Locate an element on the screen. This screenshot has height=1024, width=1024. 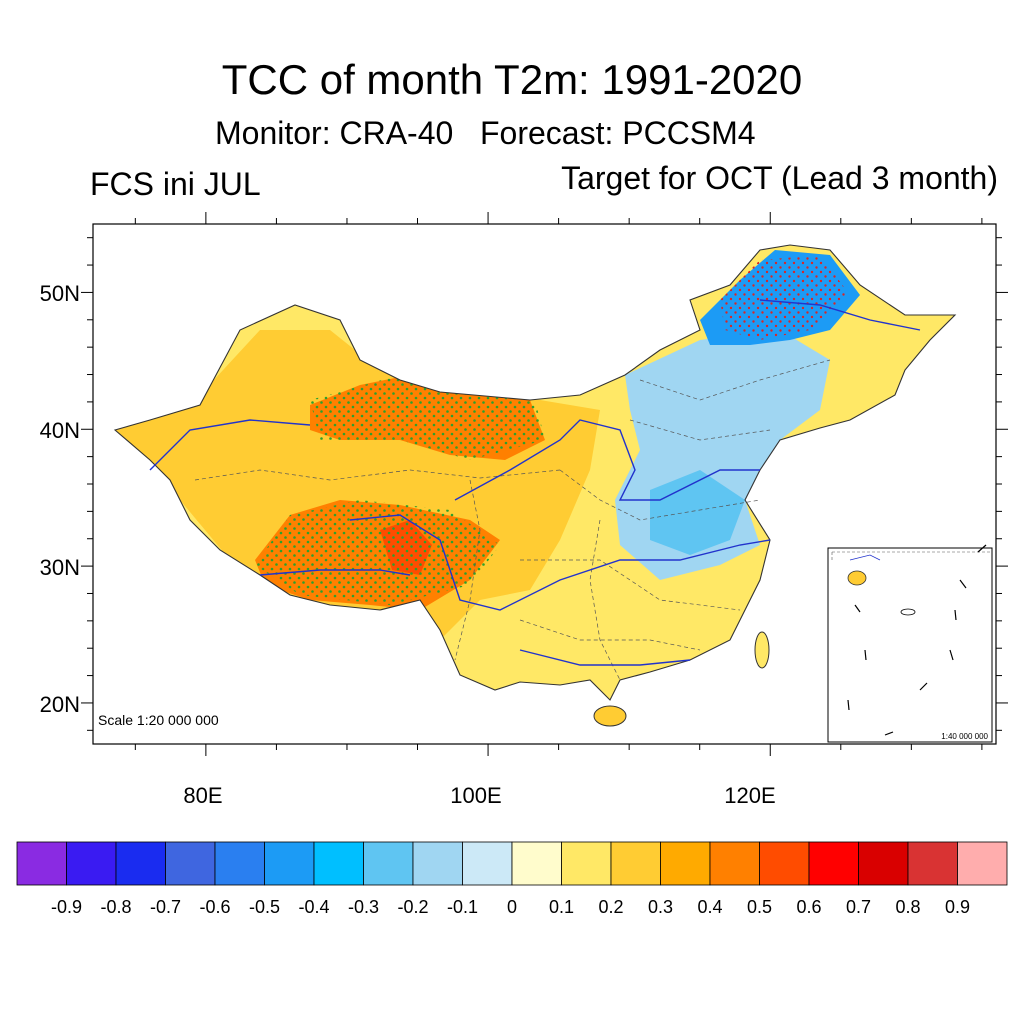
pearl-river is located at coordinates (605, 657).